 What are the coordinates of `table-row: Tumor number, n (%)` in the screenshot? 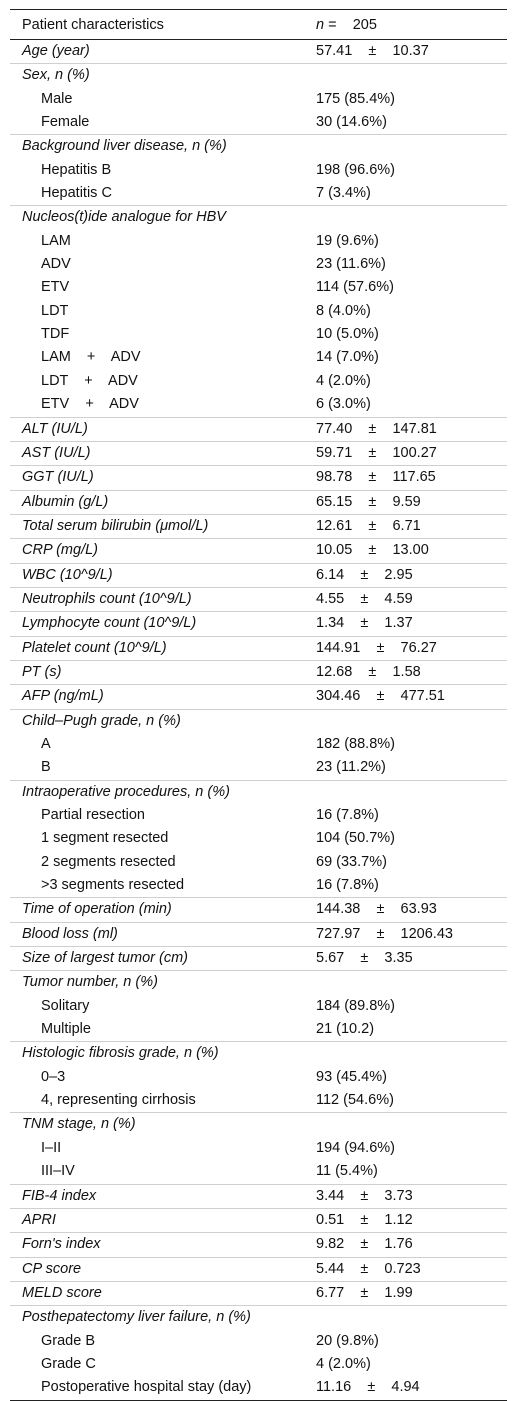 It's located at (258, 982).